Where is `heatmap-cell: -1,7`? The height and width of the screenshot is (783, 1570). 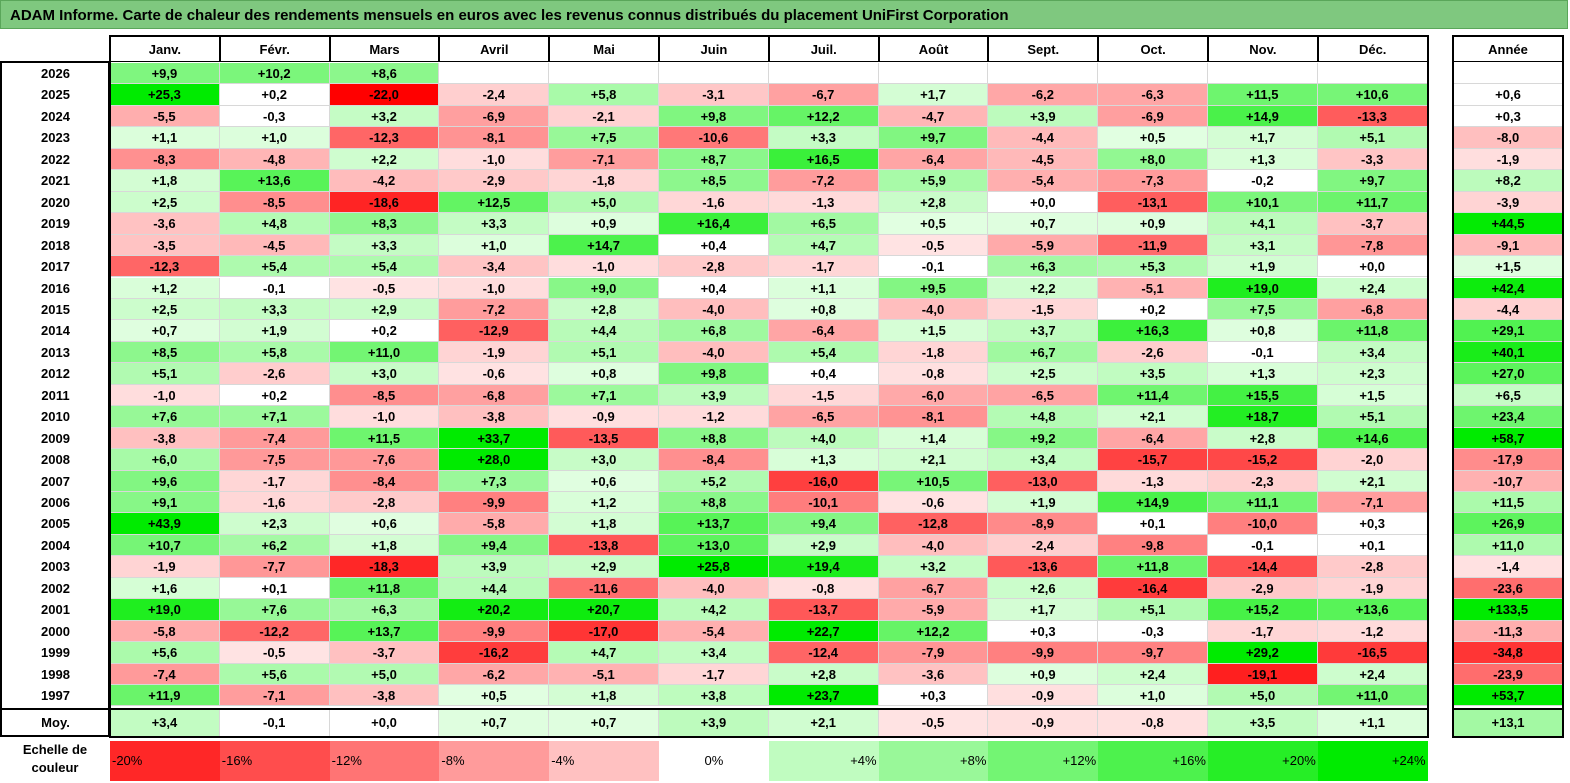 heatmap-cell: -1,7 is located at coordinates (714, 674).